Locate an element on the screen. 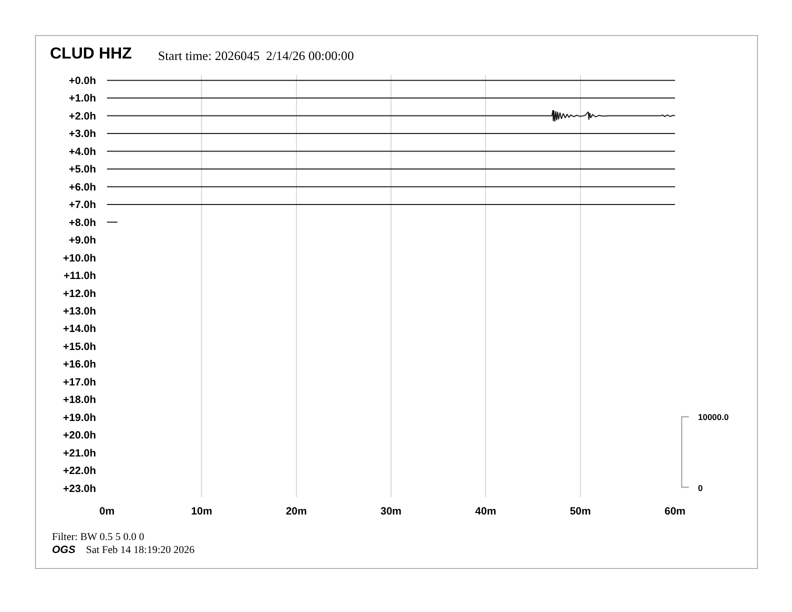 Image resolution: width=792 pixels, height=612 pixels. y-tick-label: +15.0h is located at coordinates (79, 346).